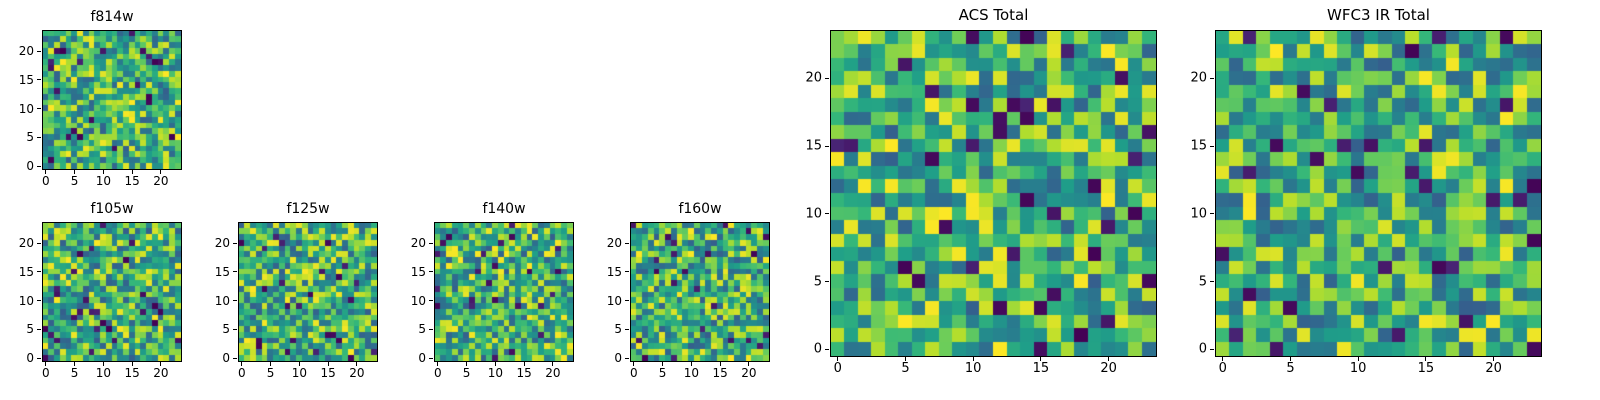  I want to click on heatmap-panel-f140w: f140w 0 5 10 15 20 0 5 10 15 20, so click(497, 292).